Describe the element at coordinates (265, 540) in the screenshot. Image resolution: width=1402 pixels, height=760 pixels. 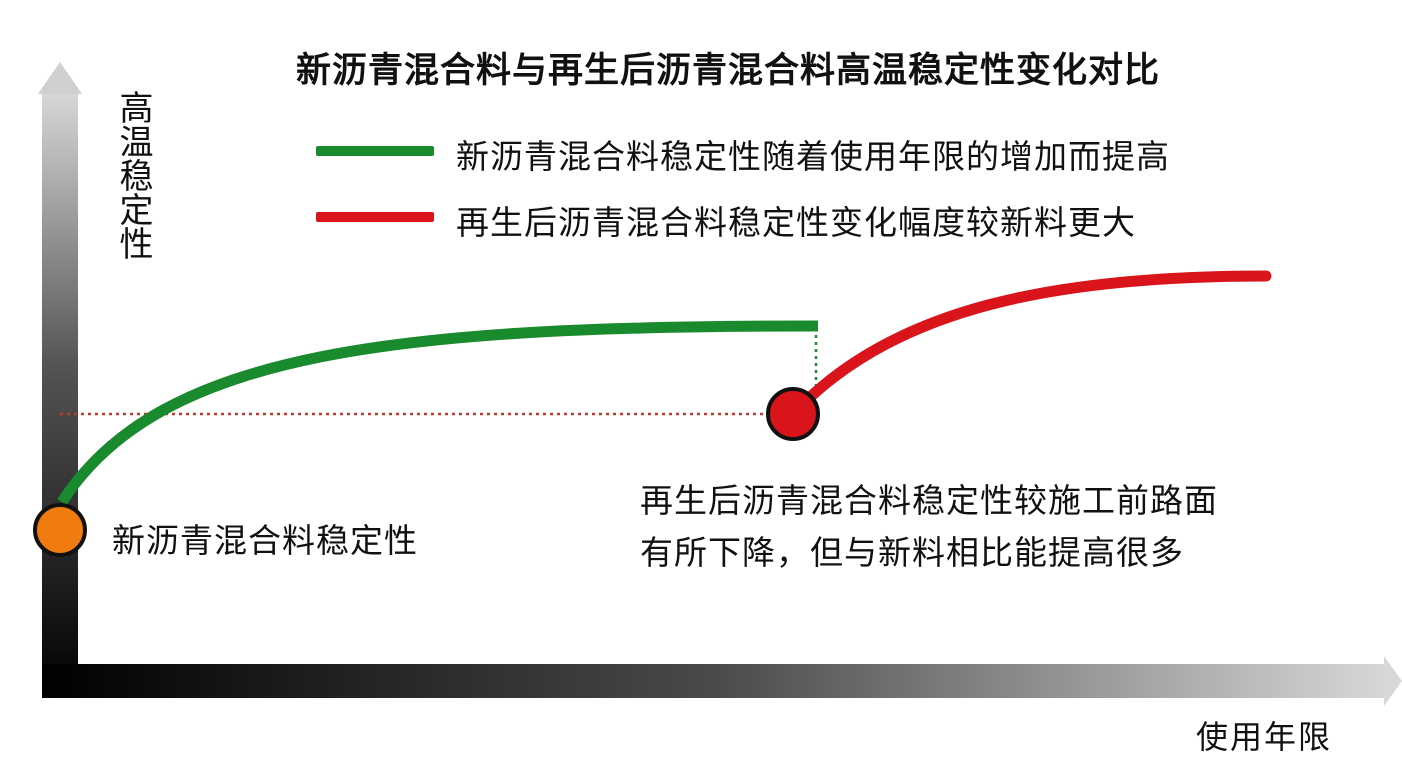
I see `annotation-new-material: 新沥青混合料稳定性` at that location.